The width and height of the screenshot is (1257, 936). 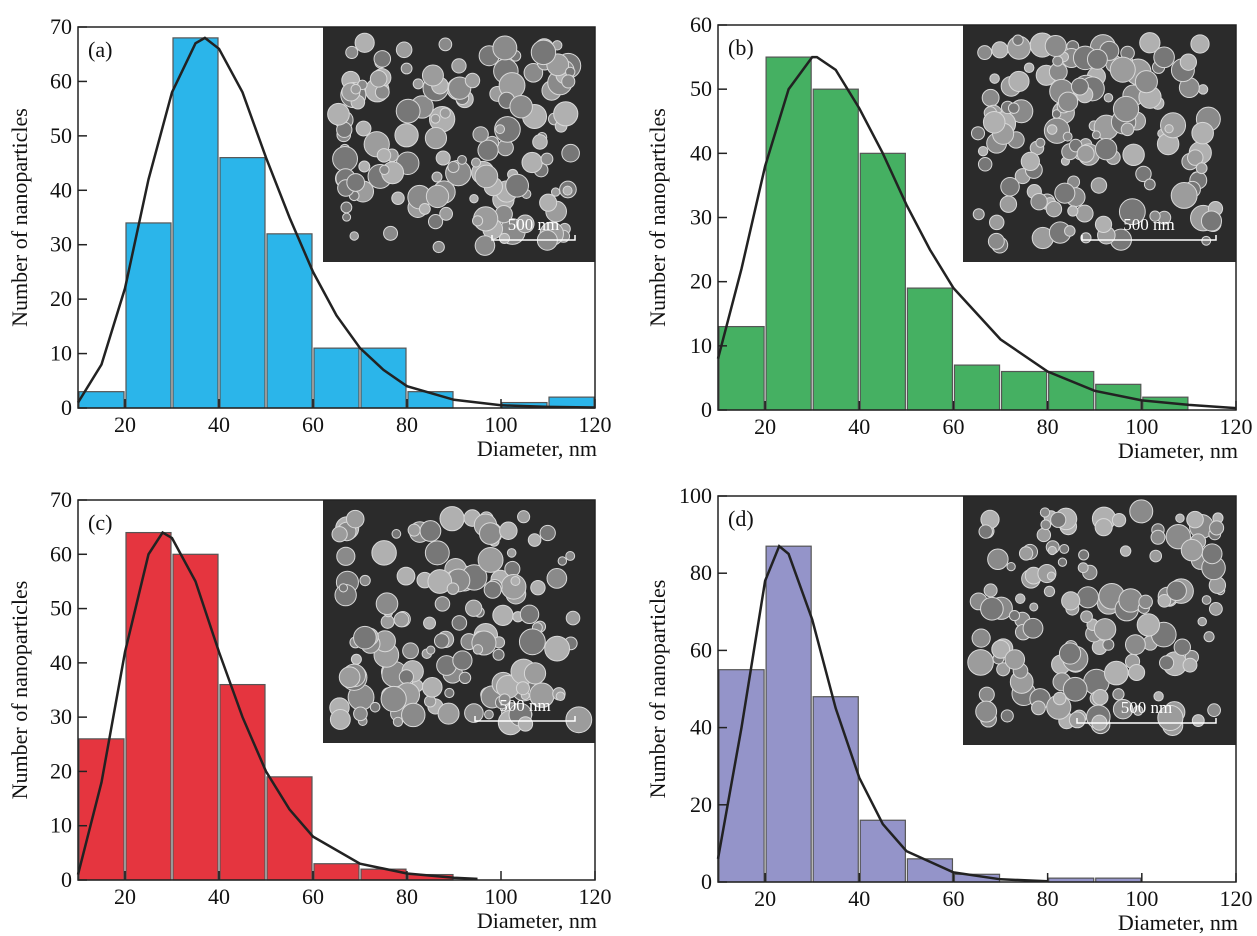 I want to click on x-tick-label: 80, so click(x=407, y=424).